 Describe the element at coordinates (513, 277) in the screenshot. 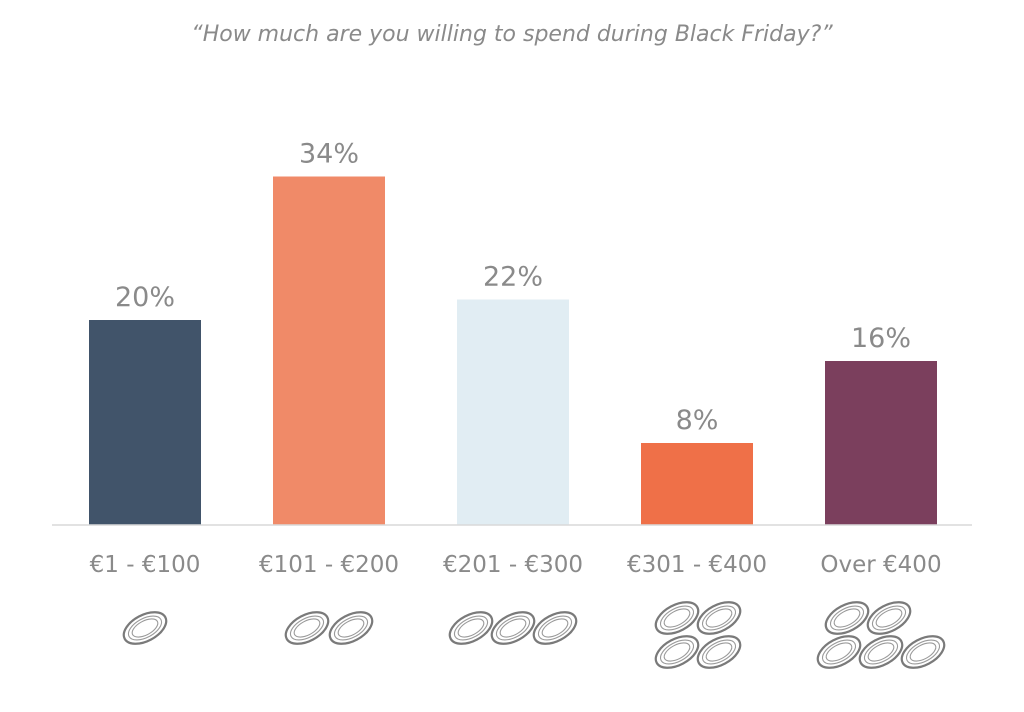

I see `bar-value-label: 22%` at that location.